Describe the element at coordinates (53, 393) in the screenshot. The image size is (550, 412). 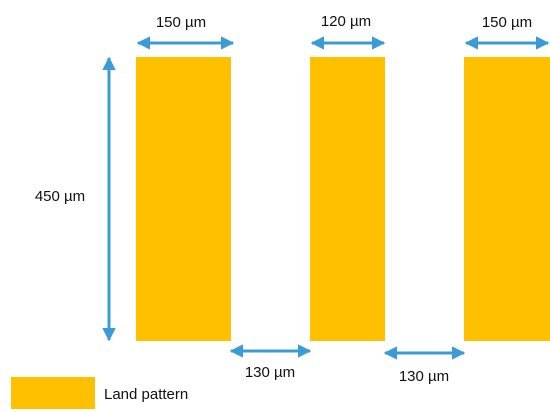
I see `legend-swatch` at that location.